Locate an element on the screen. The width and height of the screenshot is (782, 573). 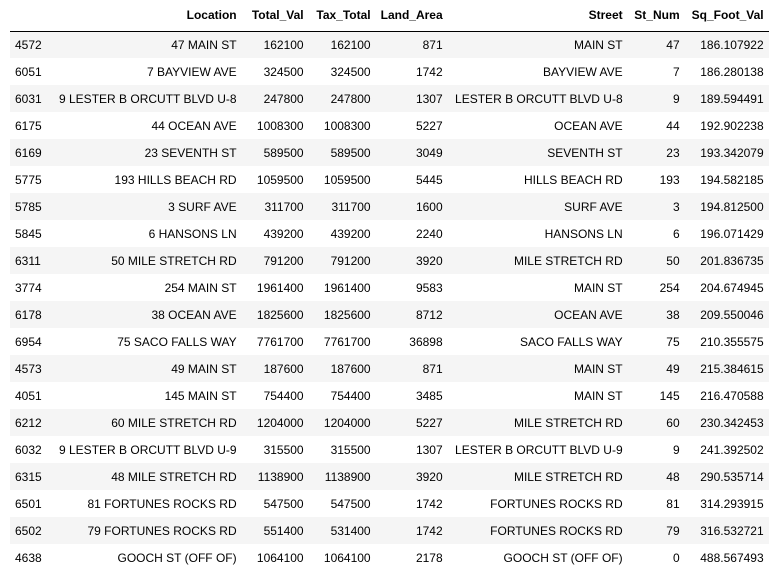
row-index: 6315 is located at coordinates (28, 476).